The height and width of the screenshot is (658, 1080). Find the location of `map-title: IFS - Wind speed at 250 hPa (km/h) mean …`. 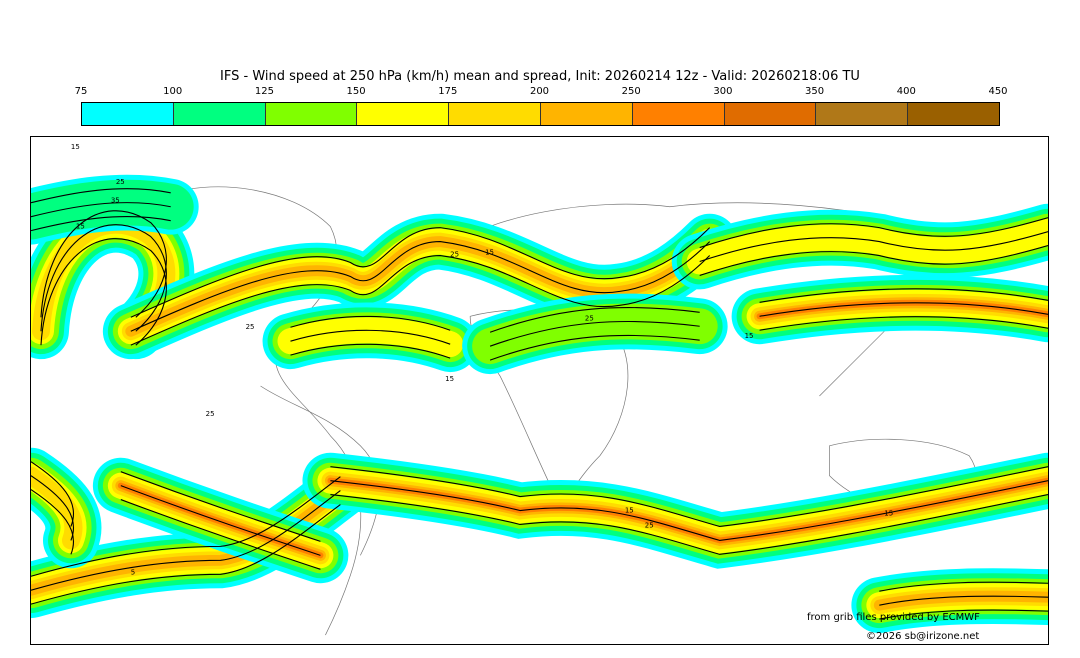

map-title: IFS - Wind speed at 250 hPa (km/h) mean … is located at coordinates (540, 76).